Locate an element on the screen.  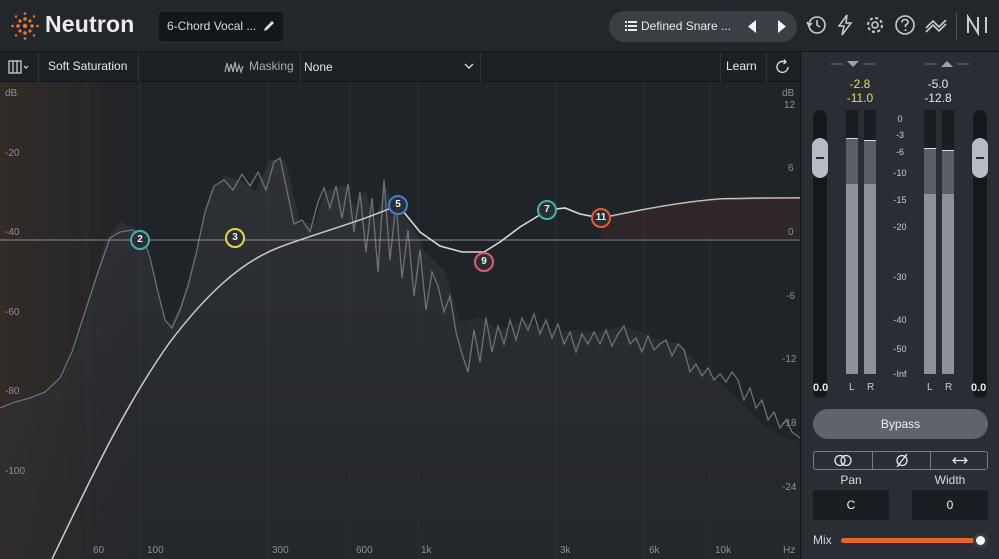
ni-logo-icon is located at coordinates (977, 25).